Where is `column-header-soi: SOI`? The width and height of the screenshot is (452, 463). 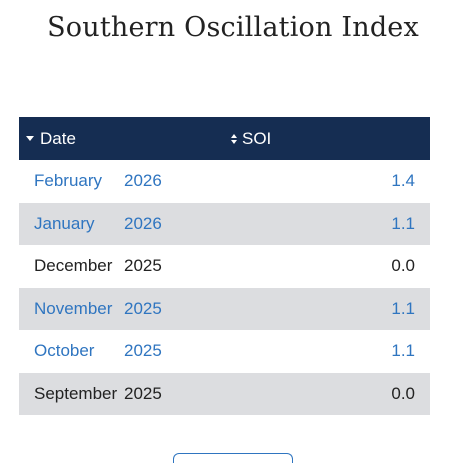 column-header-soi: SOI is located at coordinates (251, 138).